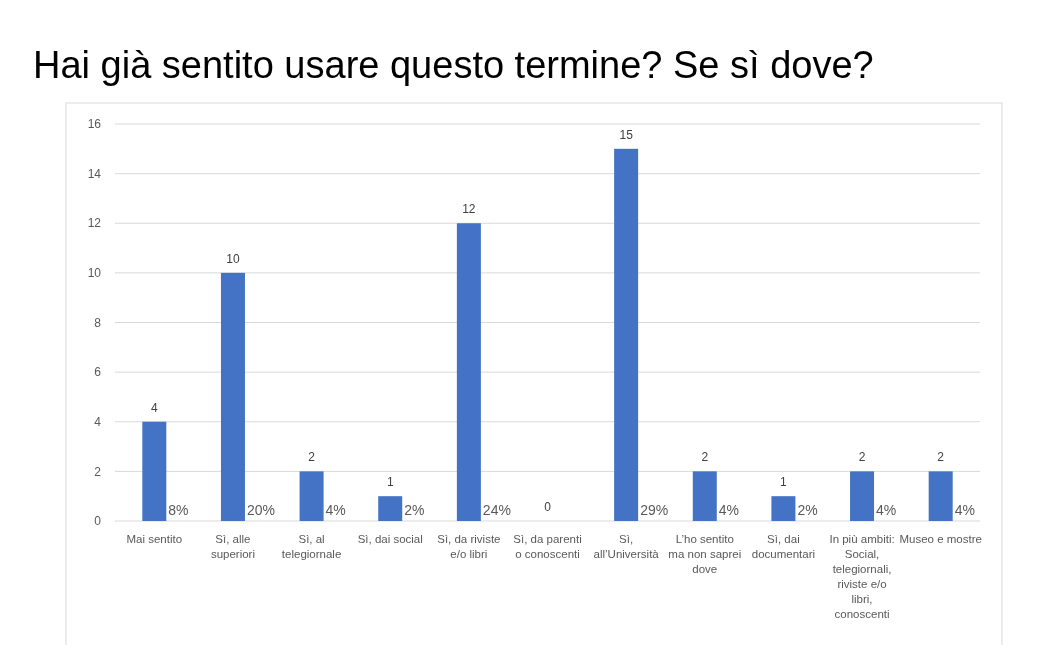 Image resolution: width=1057 pixels, height=645 pixels. What do you see at coordinates (98, 421) in the screenshot?
I see `y-tick-label: 4` at bounding box center [98, 421].